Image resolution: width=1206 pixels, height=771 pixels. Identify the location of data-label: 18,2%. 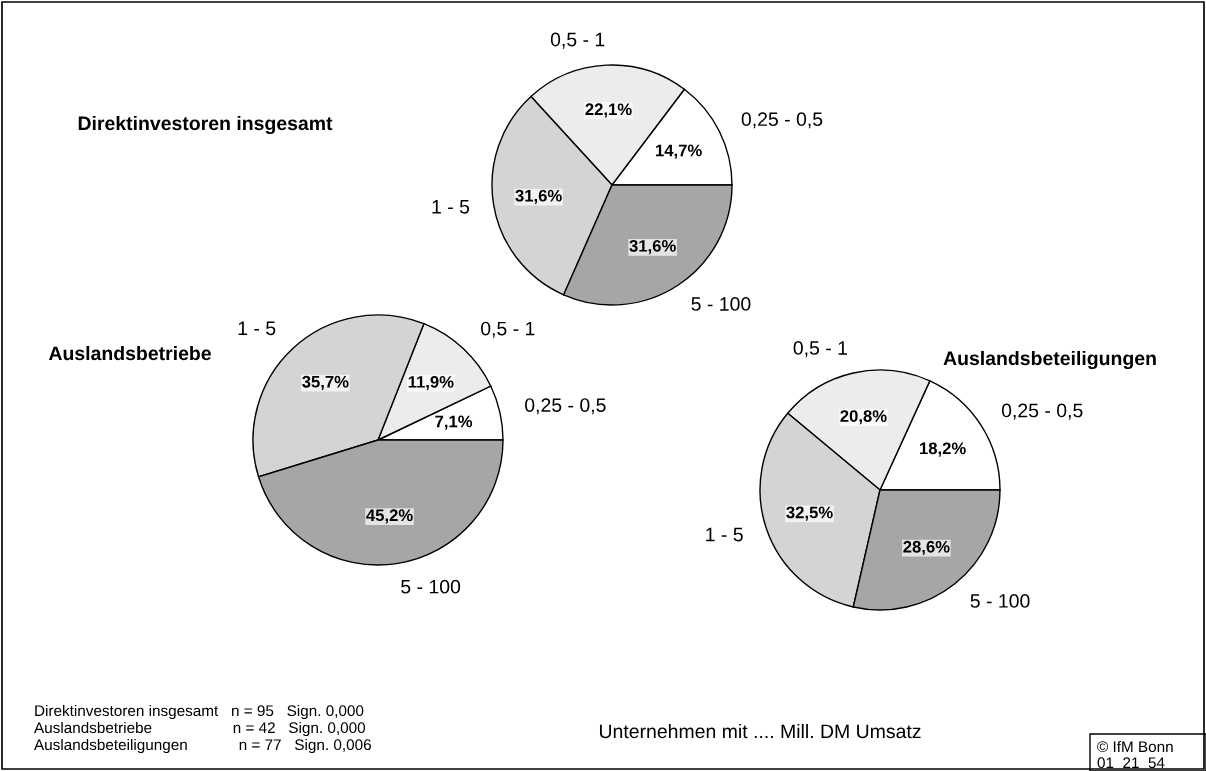
(943, 449).